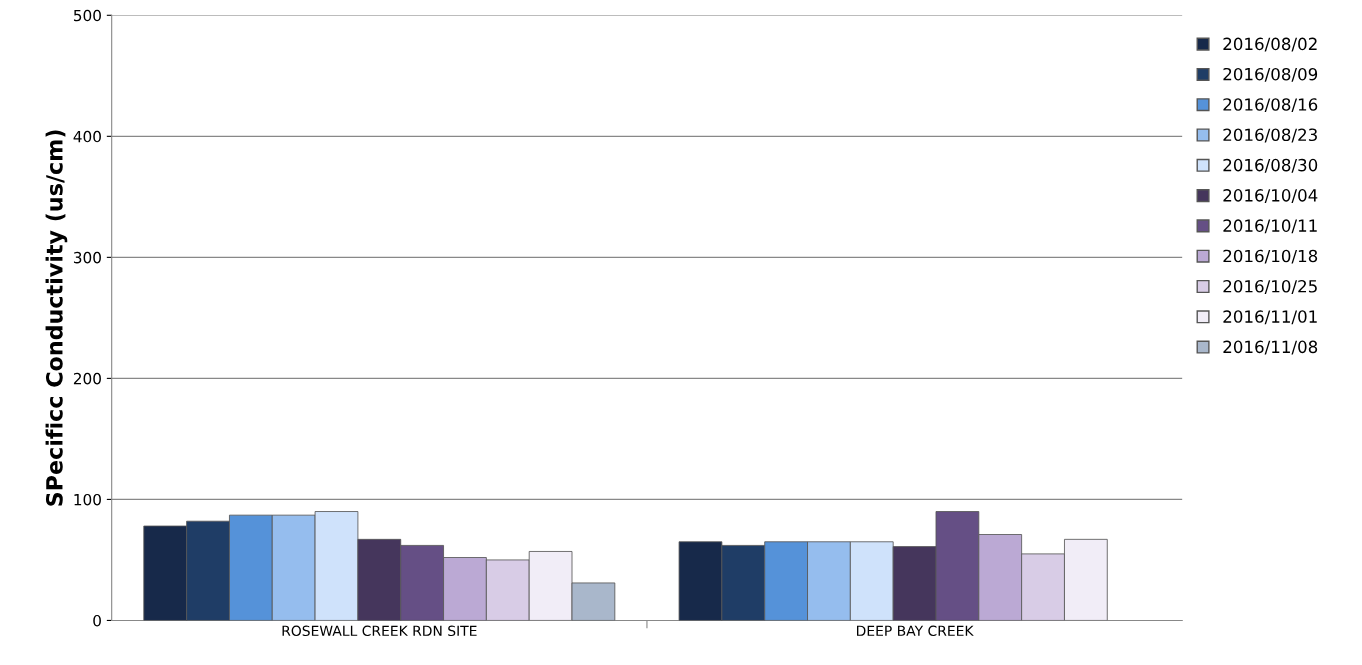  Describe the element at coordinates (1270, 74) in the screenshot. I see `legend-label: 2016/08/09` at that location.